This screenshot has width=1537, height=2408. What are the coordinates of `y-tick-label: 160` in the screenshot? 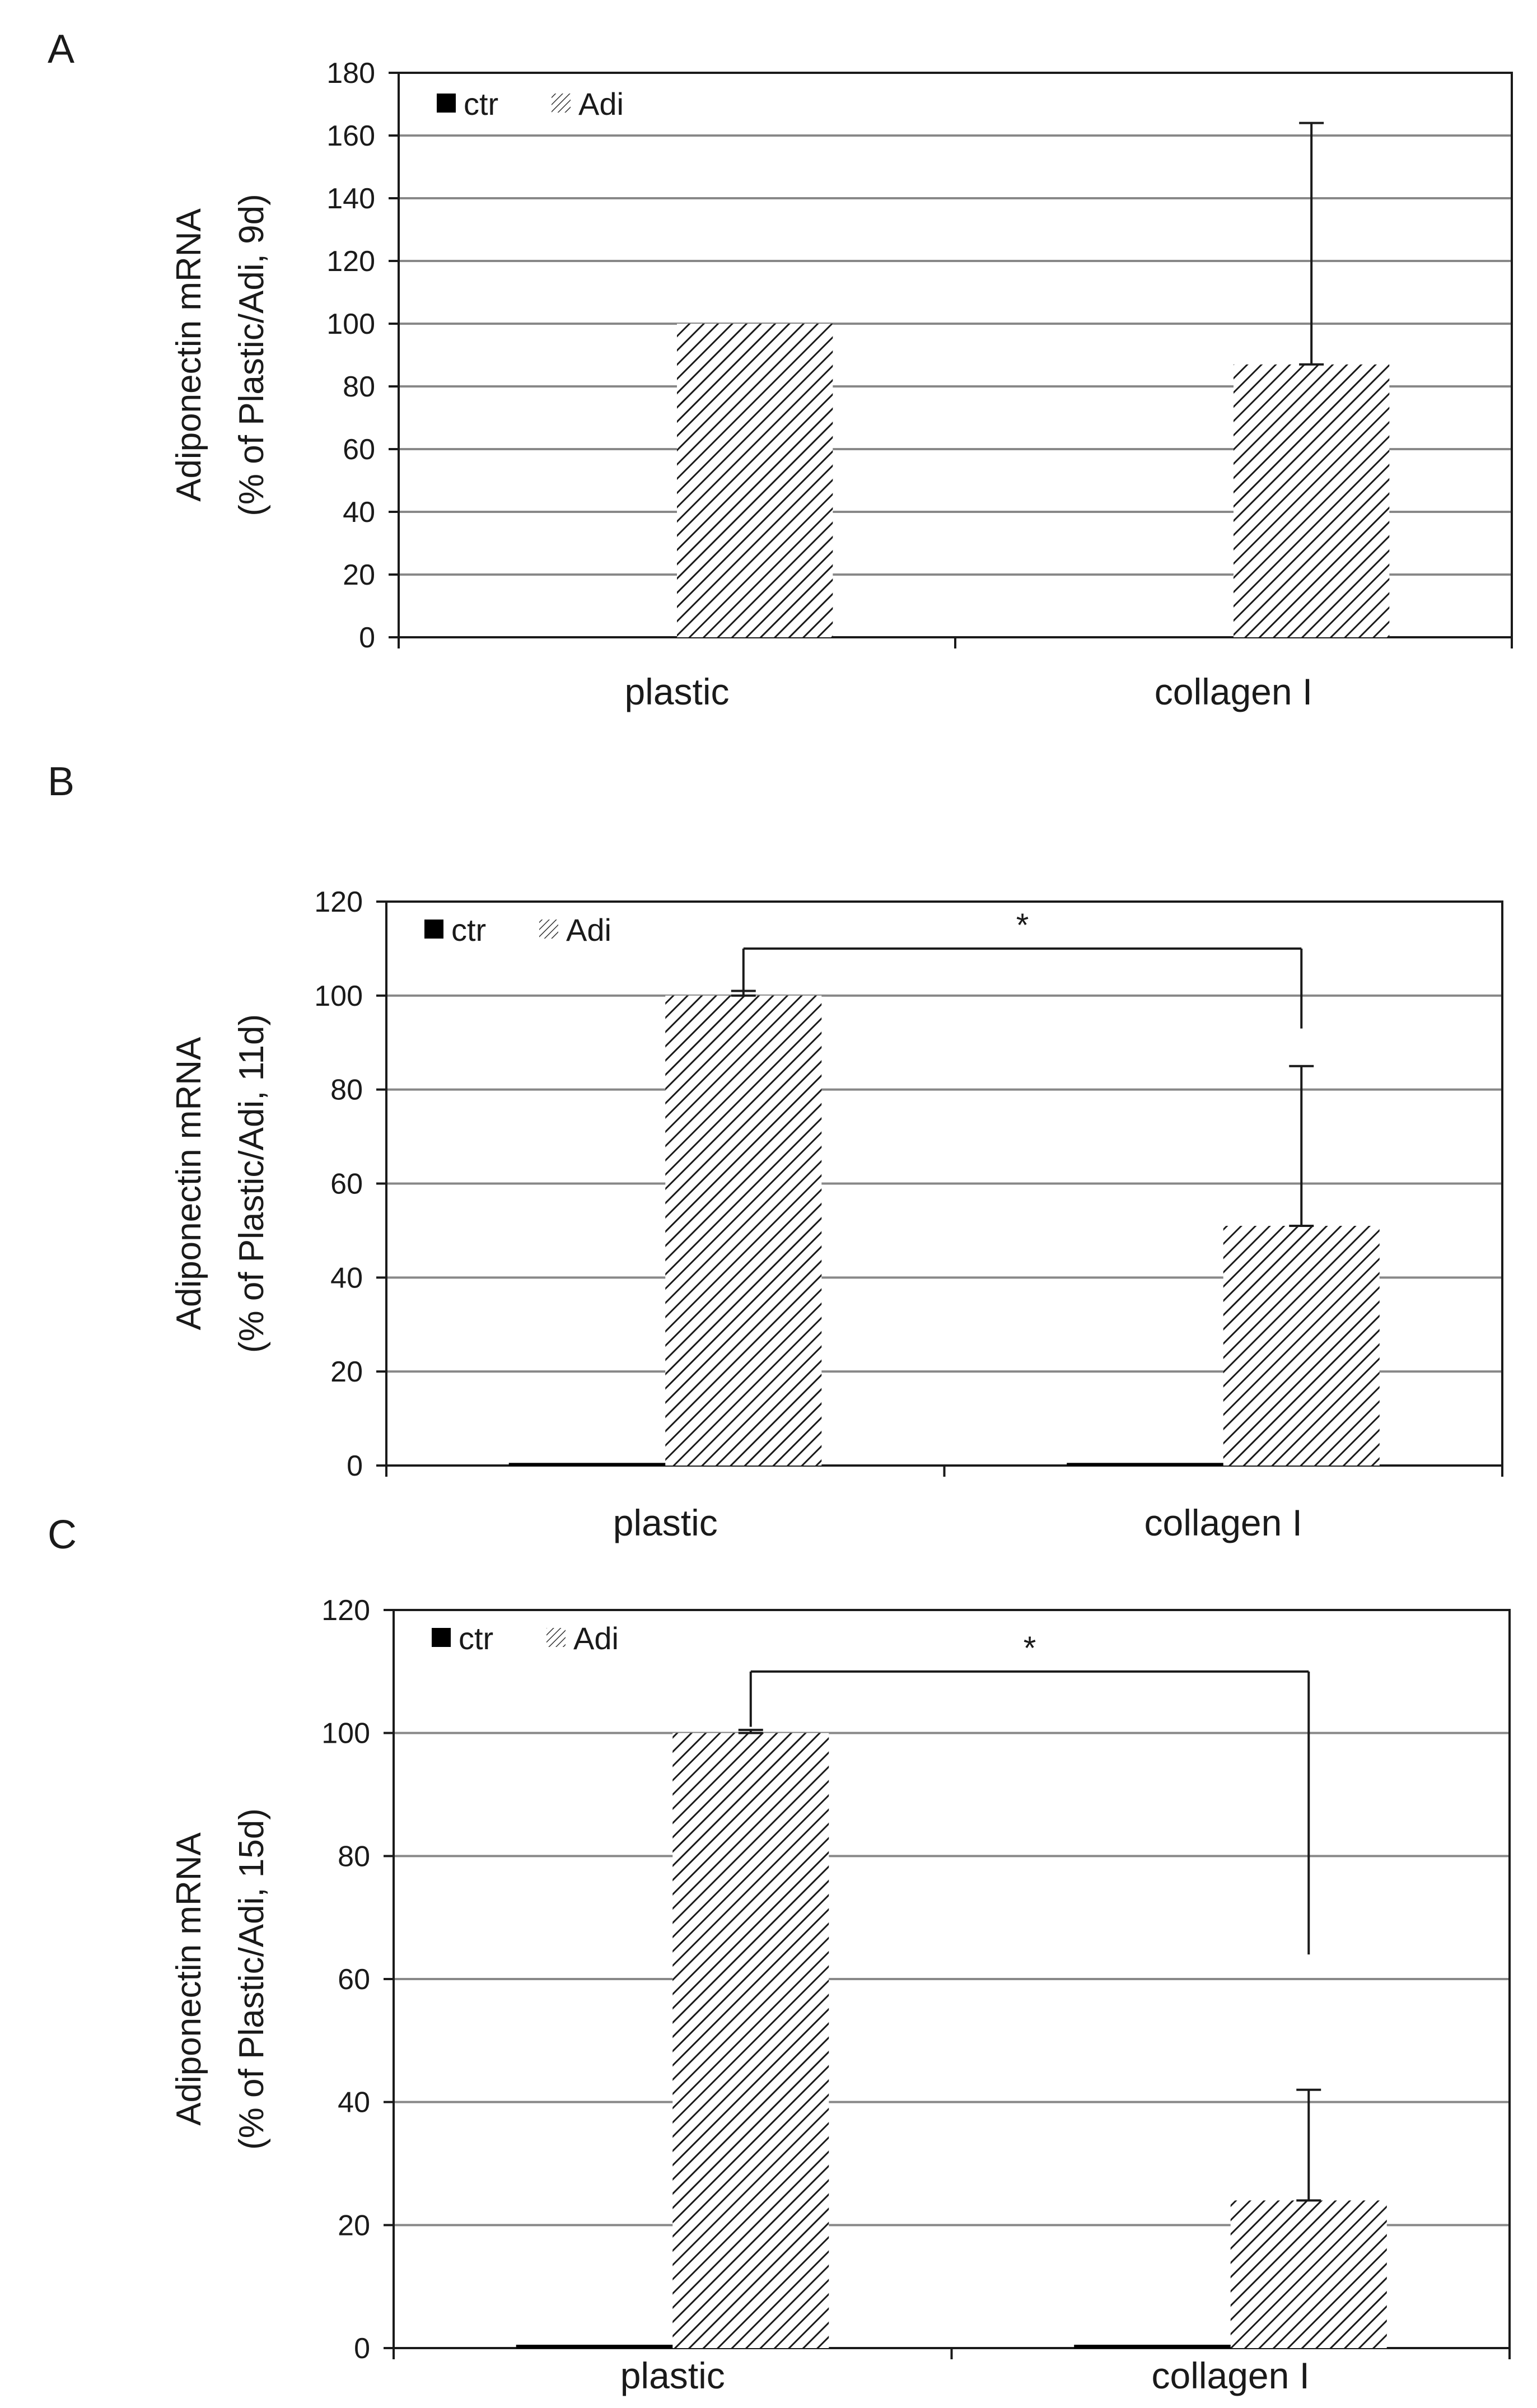 It's located at (350, 136).